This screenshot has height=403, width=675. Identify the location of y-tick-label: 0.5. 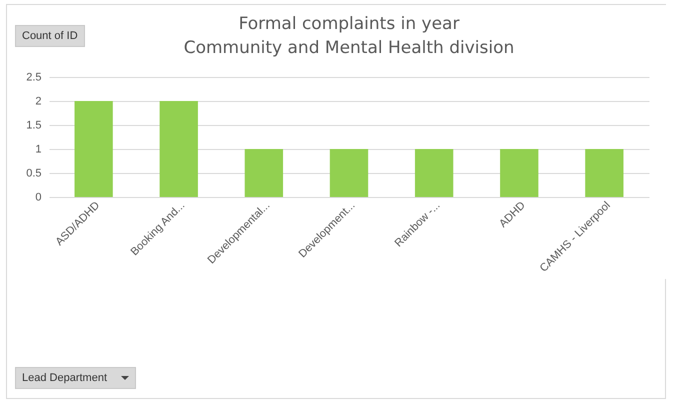
(34, 174).